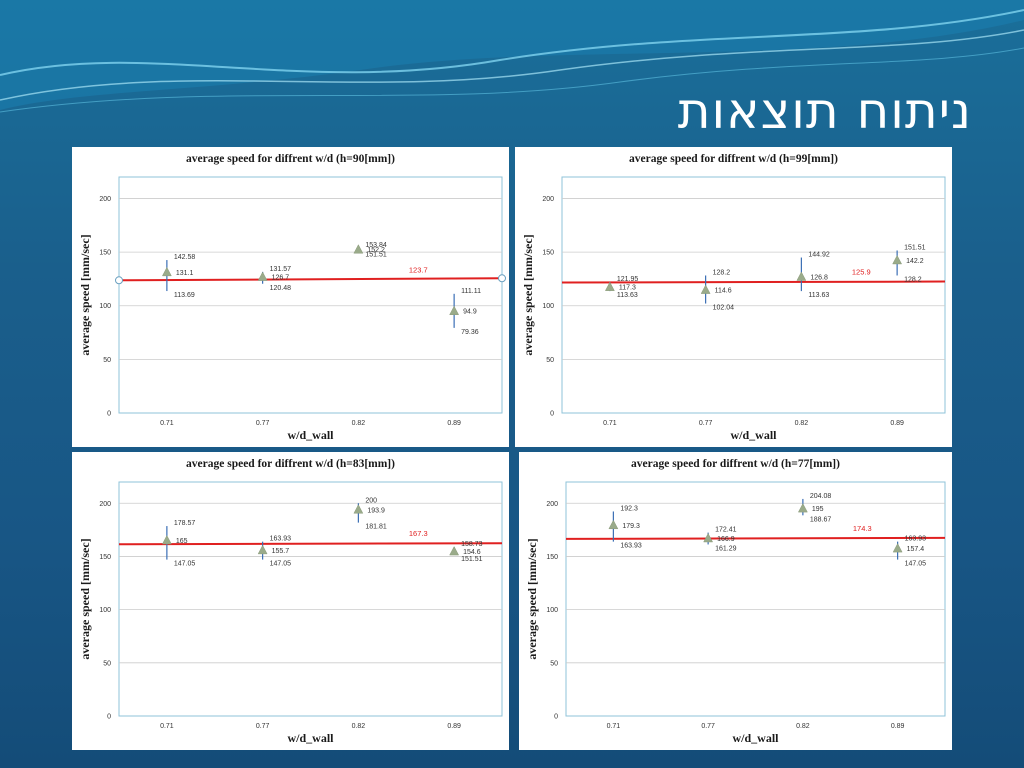 This screenshot has width=1024, height=768. I want to click on data-label-mean: 131.1, so click(185, 273).